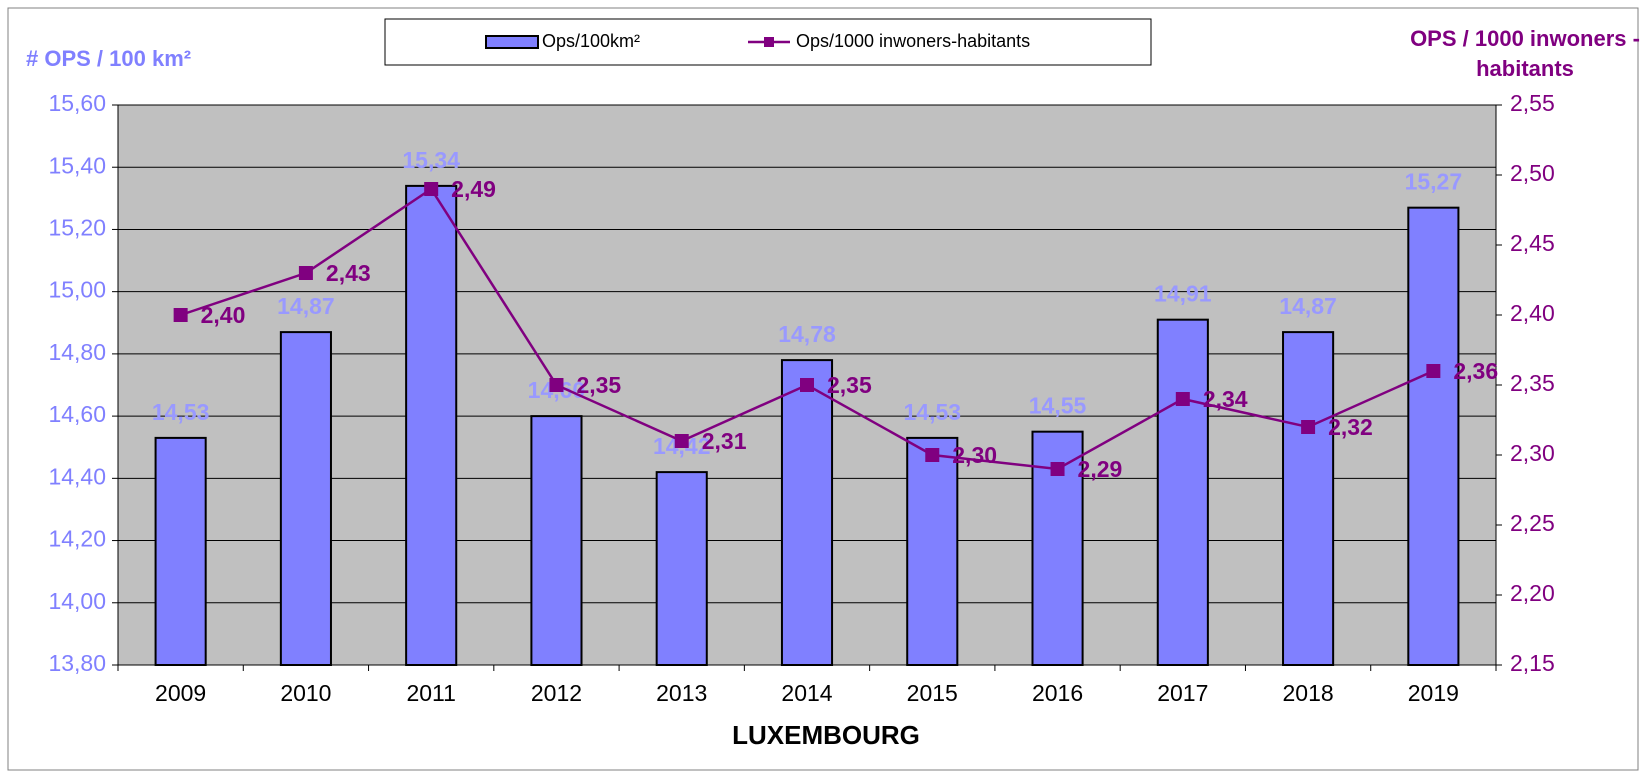  Describe the element at coordinates (180, 693) in the screenshot. I see `x-tick-label: 2009` at that location.